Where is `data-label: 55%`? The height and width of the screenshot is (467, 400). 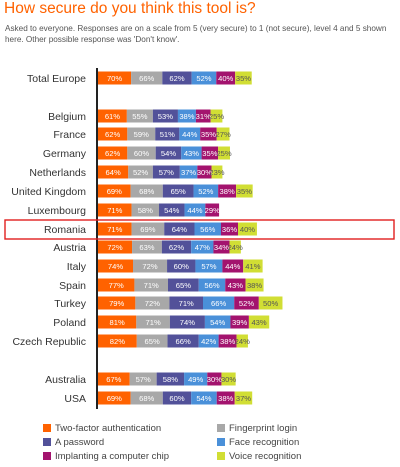
data-label: 55% is located at coordinates (139, 116).